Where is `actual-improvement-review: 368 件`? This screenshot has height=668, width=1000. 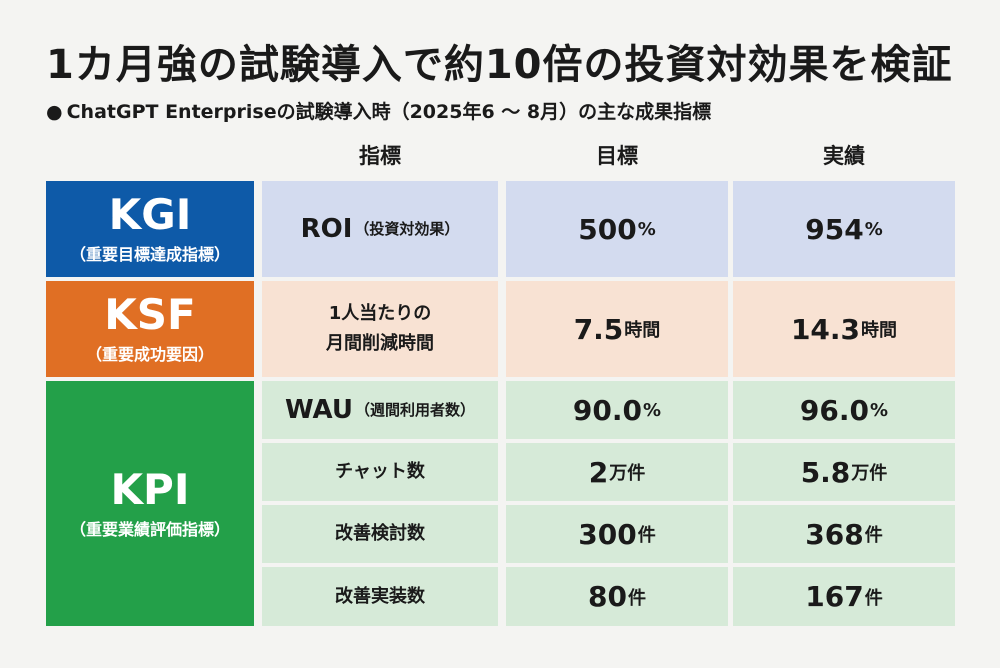
actual-improvement-review: 368 件 is located at coordinates (844, 534).